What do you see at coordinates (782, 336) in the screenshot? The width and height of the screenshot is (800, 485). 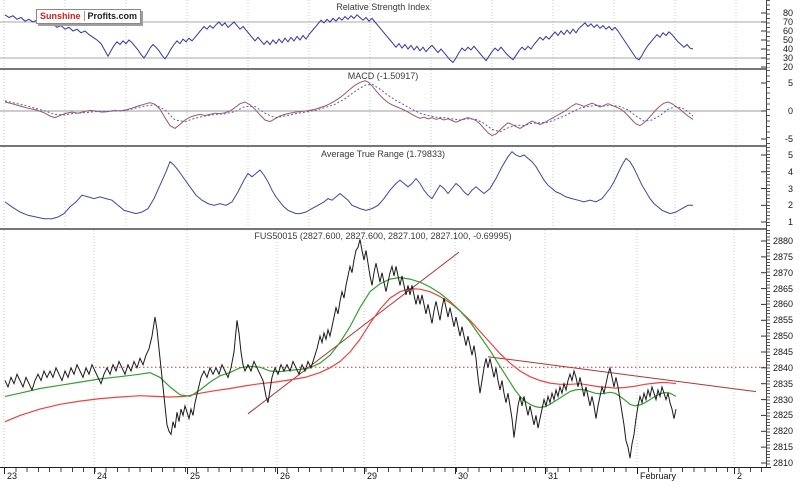 I see `price-ytick-label: 2850` at bounding box center [782, 336].